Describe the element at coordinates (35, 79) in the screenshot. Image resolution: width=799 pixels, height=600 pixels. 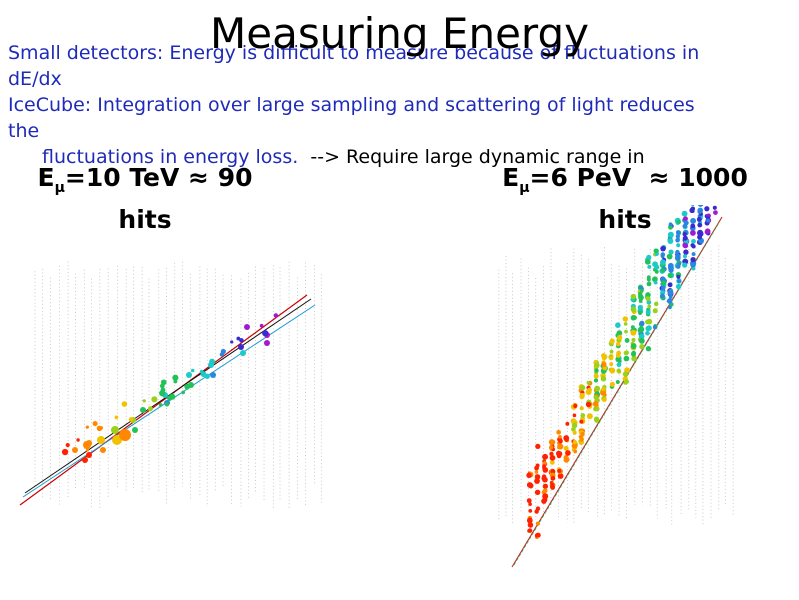
I see `body-line-2: dE/dx` at that location.